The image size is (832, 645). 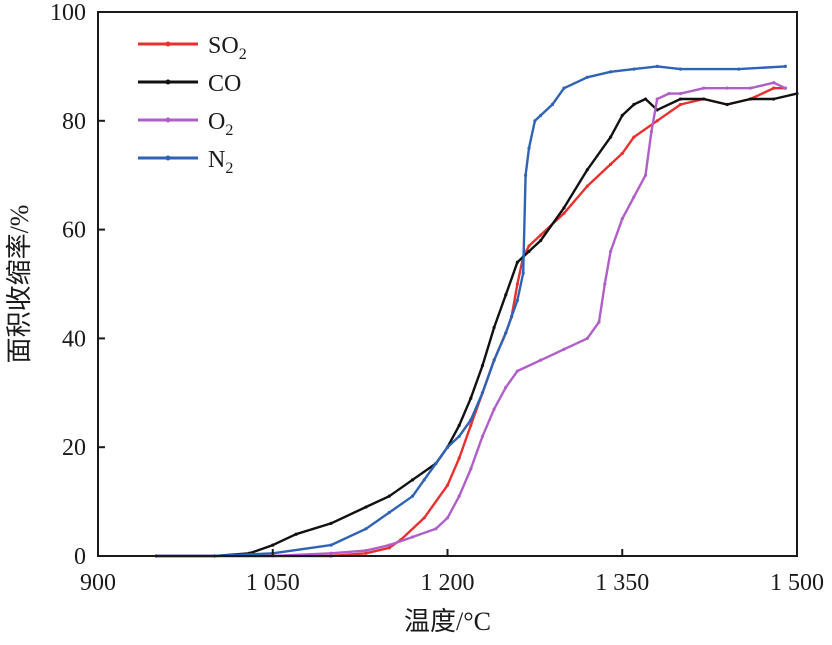 I want to click on x-tick-label: 1 500, so click(x=797, y=583).